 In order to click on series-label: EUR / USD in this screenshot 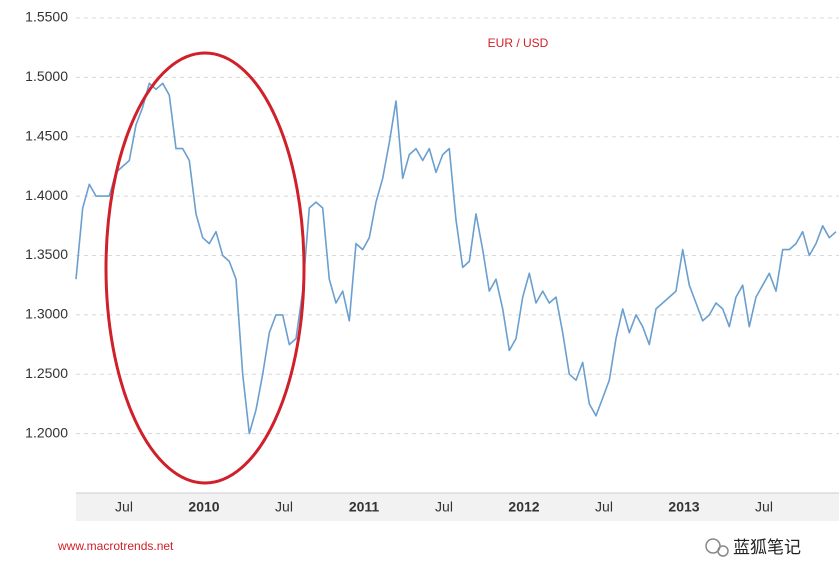, I will do `click(518, 43)`.